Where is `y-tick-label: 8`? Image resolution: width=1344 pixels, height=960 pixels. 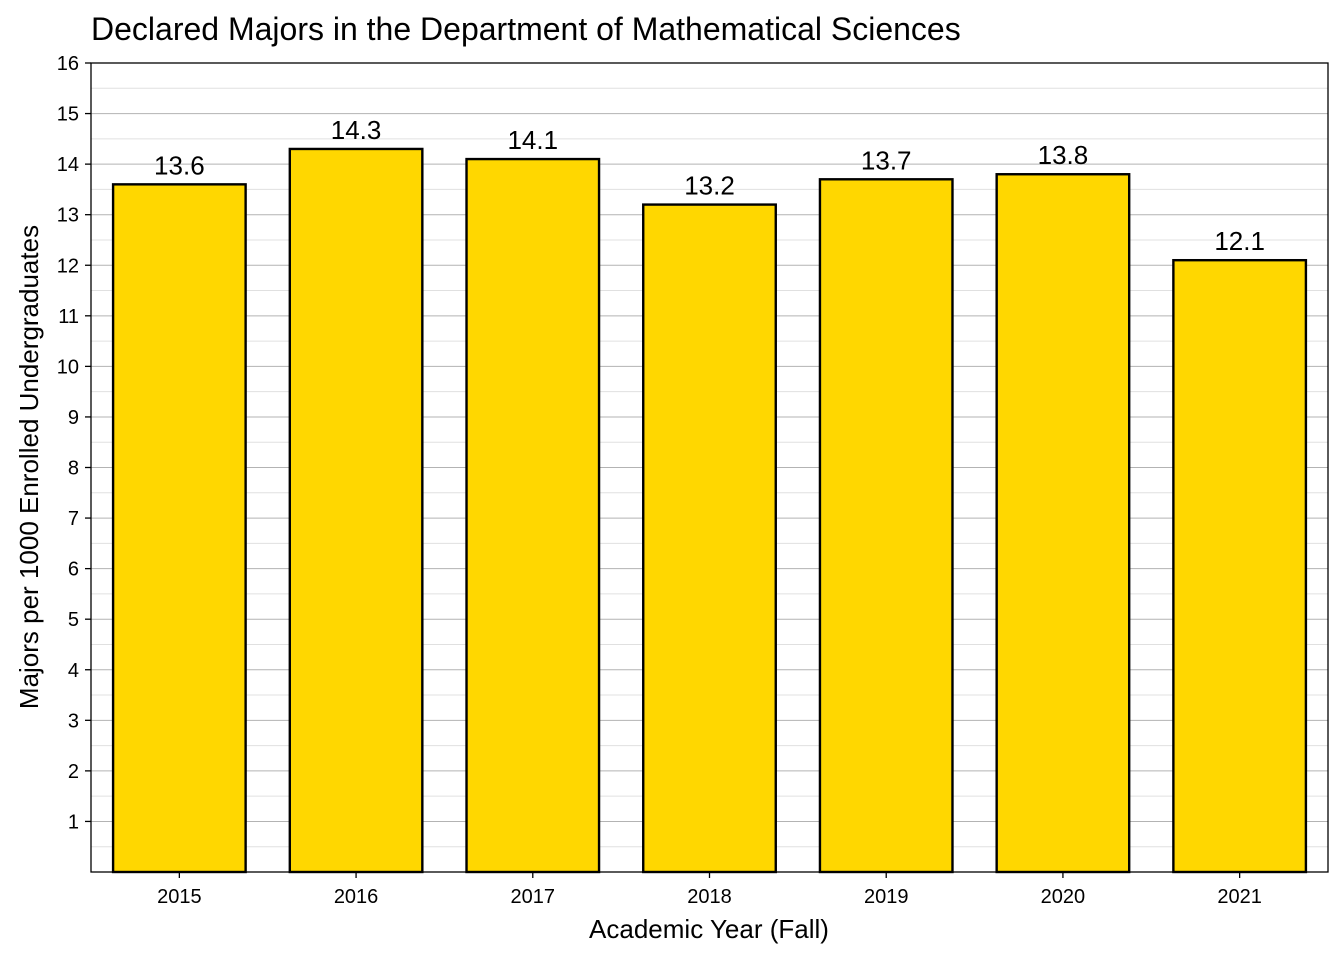 y-tick-label: 8 is located at coordinates (73, 469).